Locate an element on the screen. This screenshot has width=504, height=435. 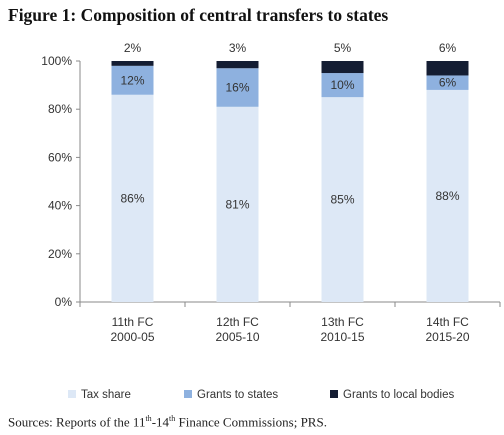
data-label-tax-share: 81% is located at coordinates (237, 204).